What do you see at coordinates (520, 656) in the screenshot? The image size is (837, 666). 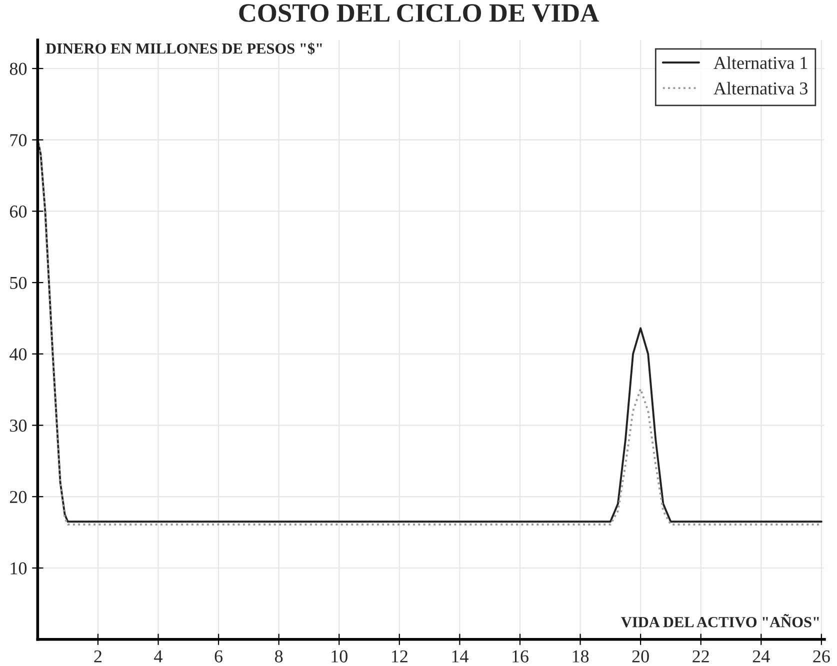 I see `x-tick-label: 16` at bounding box center [520, 656].